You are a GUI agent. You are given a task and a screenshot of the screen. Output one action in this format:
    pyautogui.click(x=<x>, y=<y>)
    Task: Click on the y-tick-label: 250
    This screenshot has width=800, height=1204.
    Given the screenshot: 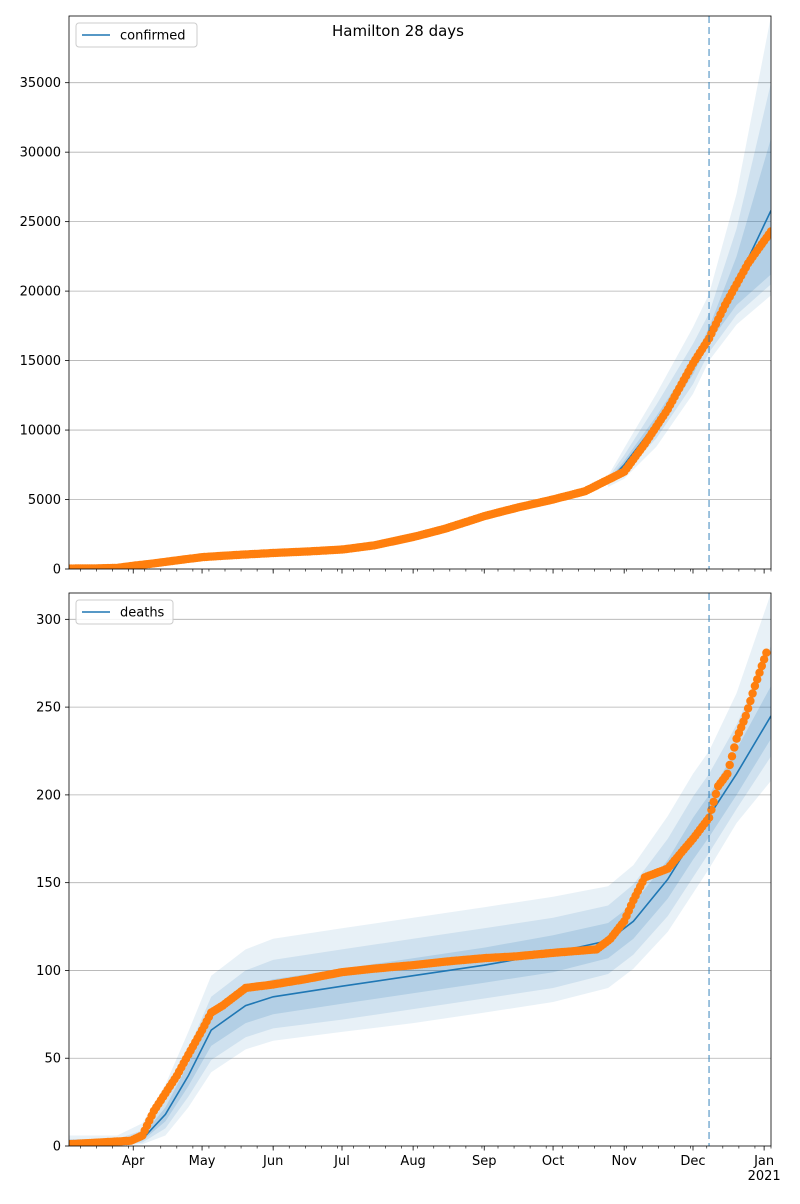 What is the action you would take?
    pyautogui.click(x=48, y=708)
    